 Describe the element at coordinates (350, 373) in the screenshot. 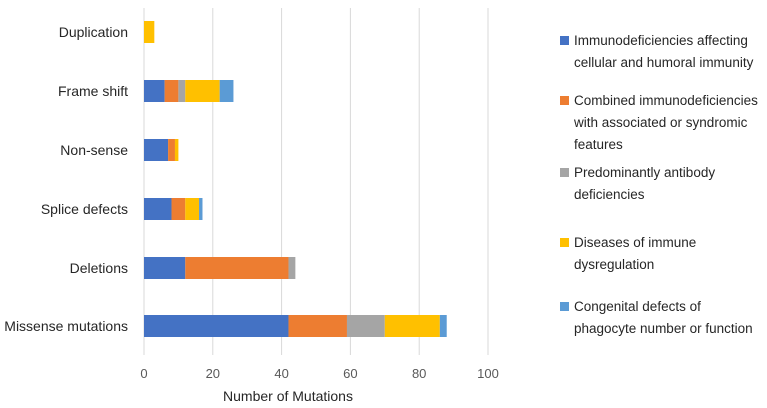

I see `x-tick-label: 60` at that location.